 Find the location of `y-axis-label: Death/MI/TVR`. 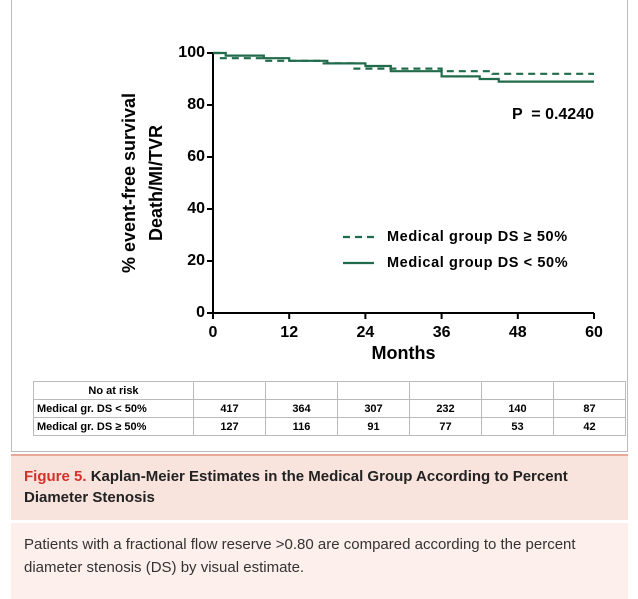

y-axis-label: Death/MI/TVR is located at coordinates (156, 183).